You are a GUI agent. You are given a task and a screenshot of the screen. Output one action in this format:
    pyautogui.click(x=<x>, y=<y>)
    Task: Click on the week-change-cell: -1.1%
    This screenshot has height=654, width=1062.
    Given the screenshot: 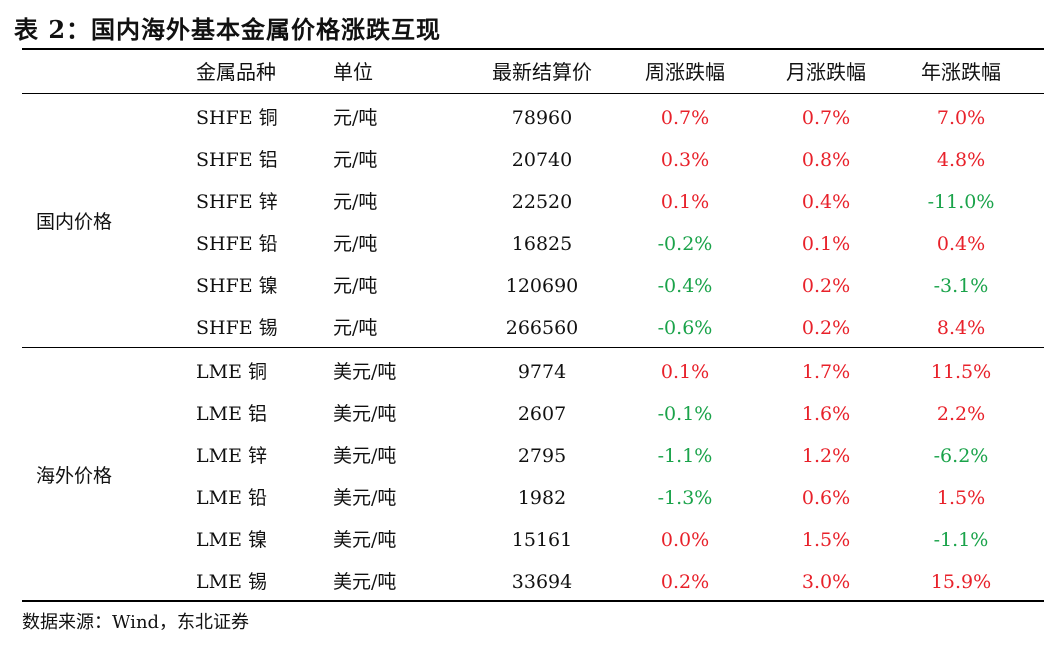 What is the action you would take?
    pyautogui.click(x=685, y=456)
    